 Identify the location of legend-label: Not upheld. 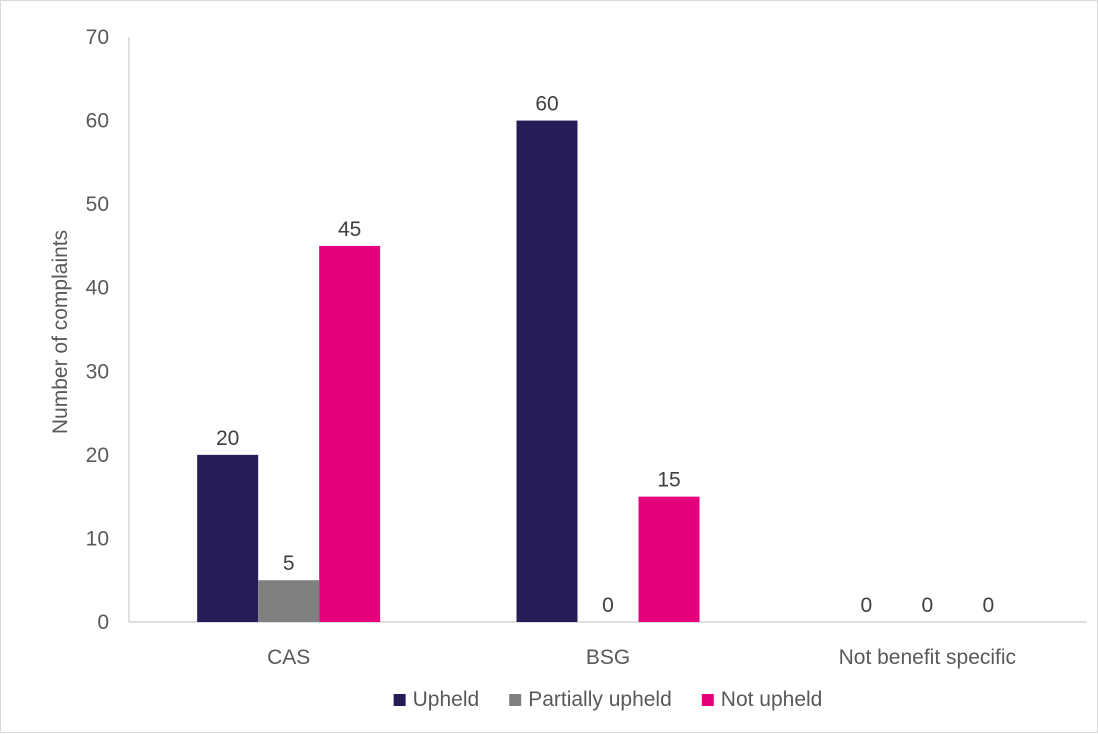
(772, 699).